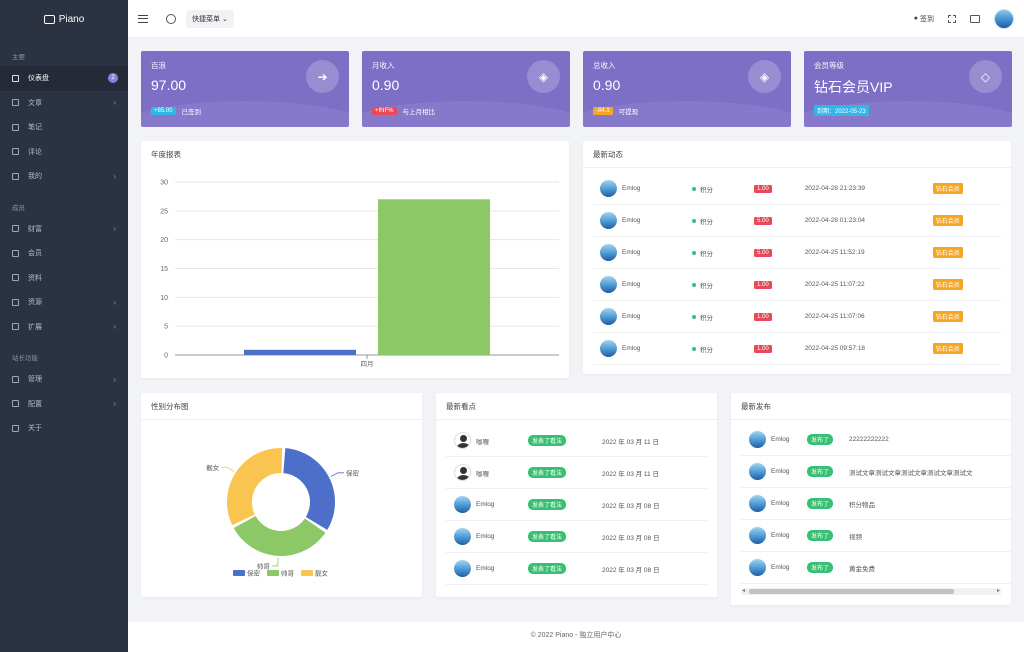 The height and width of the screenshot is (652, 1024). Describe the element at coordinates (862, 569) in the screenshot. I see `post-content: 黄金免费` at that location.